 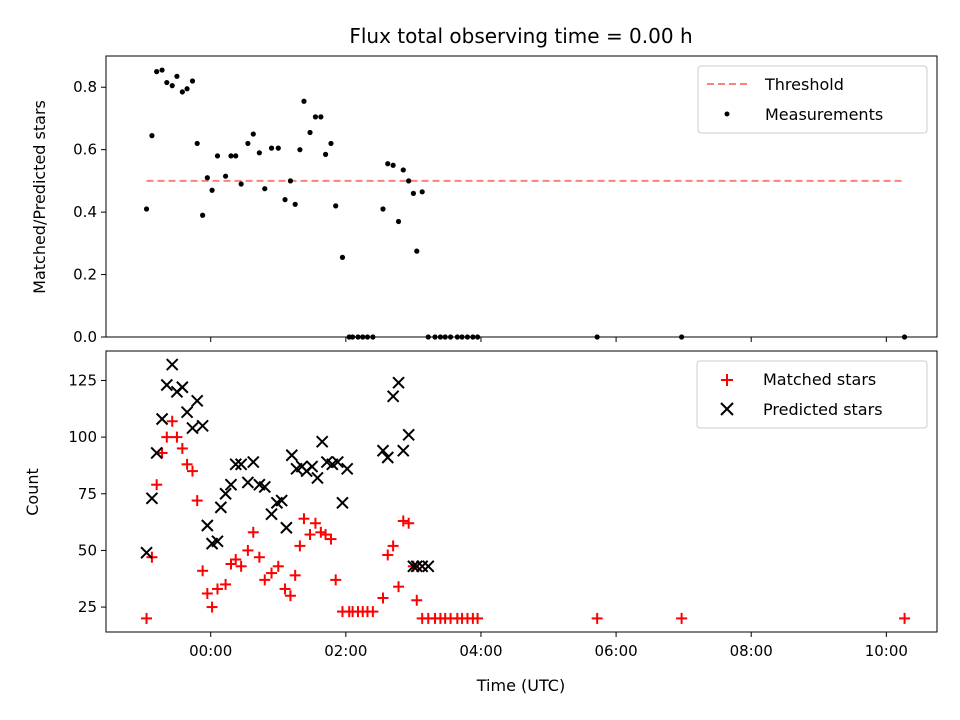 I want to click on legend-matched-swatch, so click(x=727, y=380).